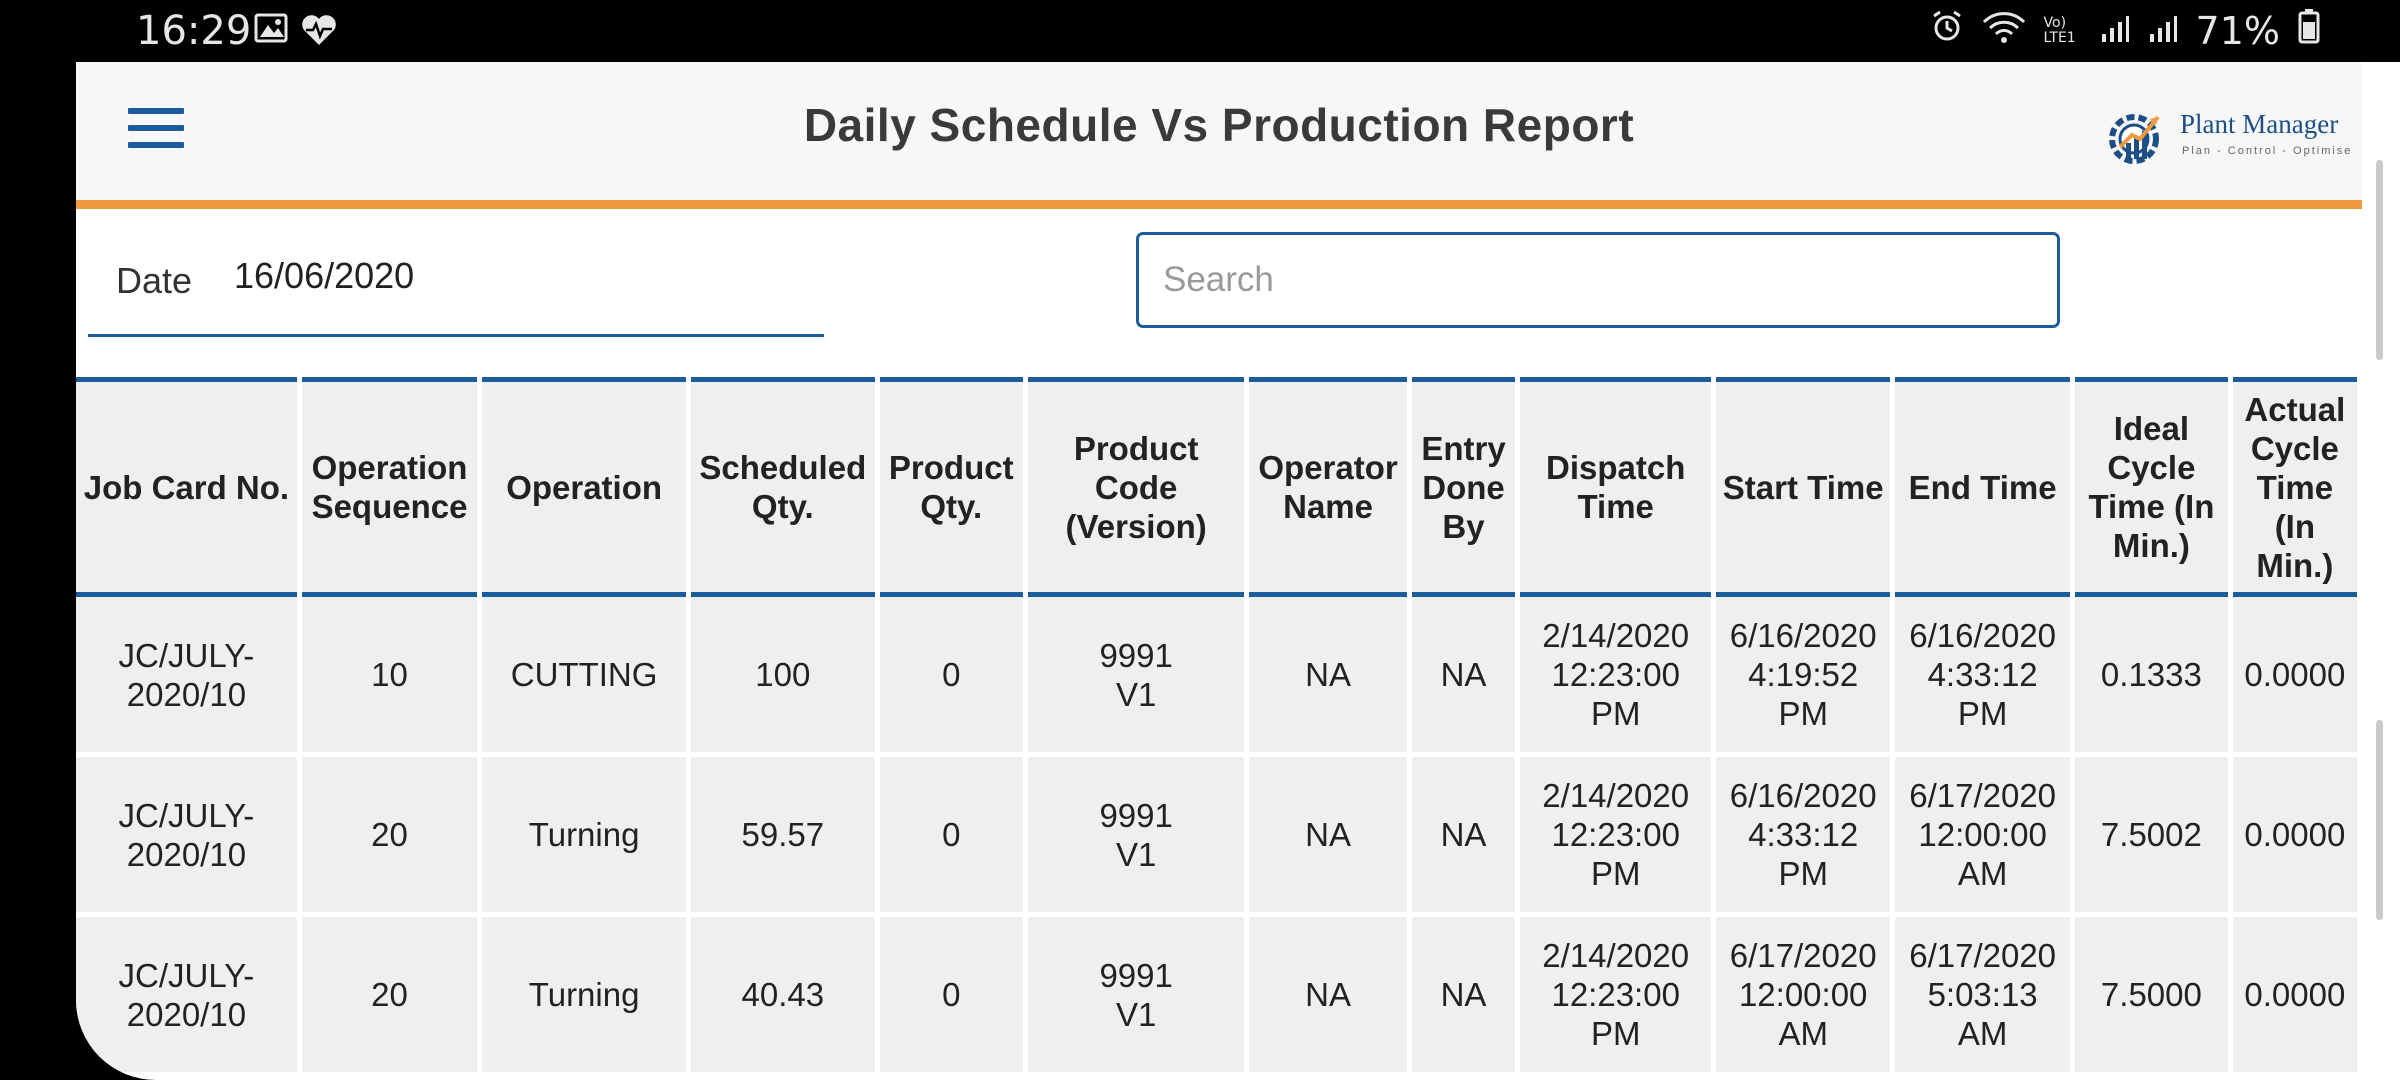 The height and width of the screenshot is (1080, 2400). What do you see at coordinates (1200, 31) in the screenshot?
I see `status-bar: 16:29 Vo) LTE1 71%` at bounding box center [1200, 31].